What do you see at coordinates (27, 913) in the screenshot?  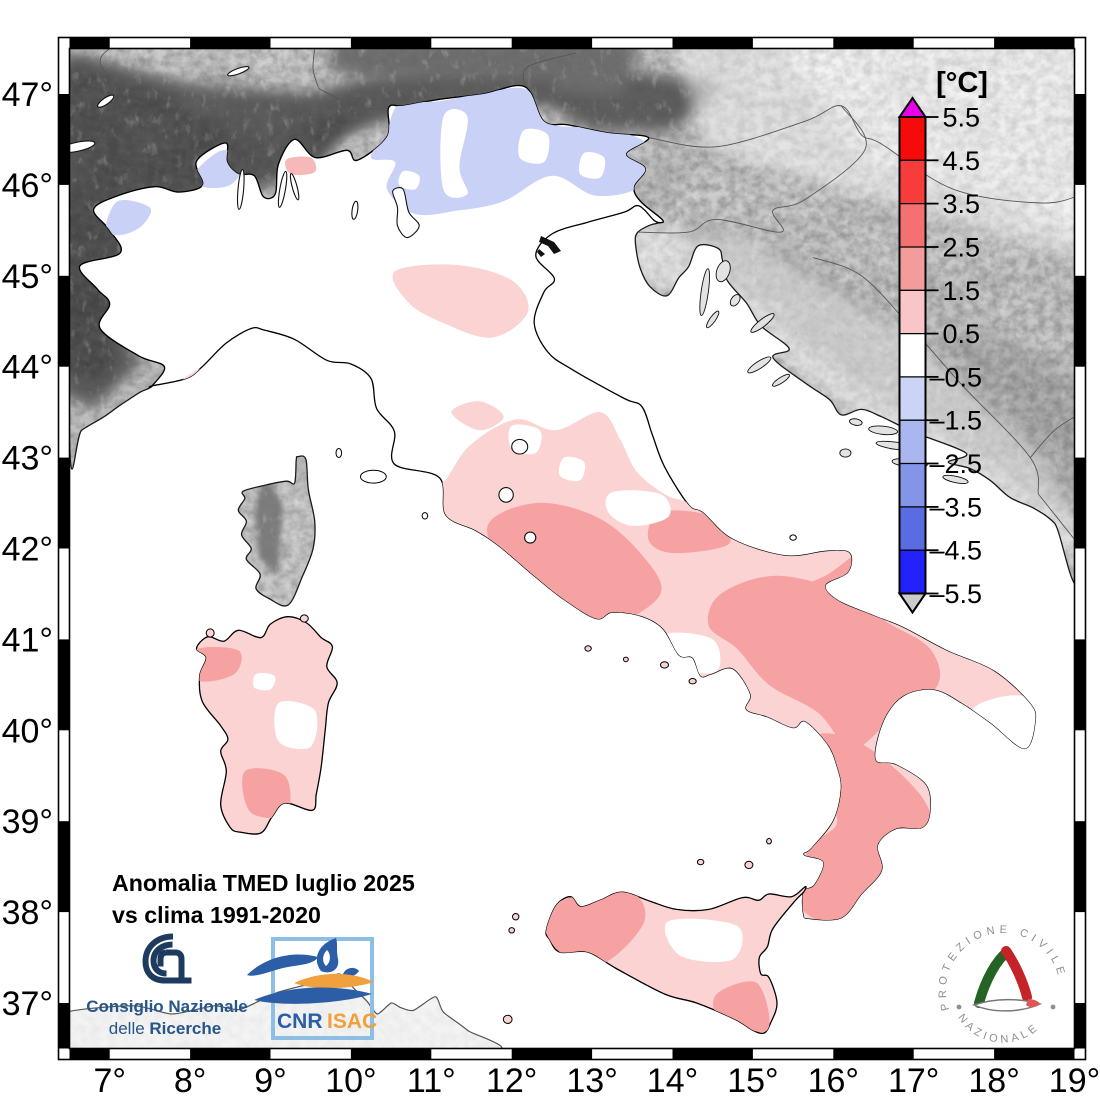 I see `svg-text: 38°` at bounding box center [27, 913].